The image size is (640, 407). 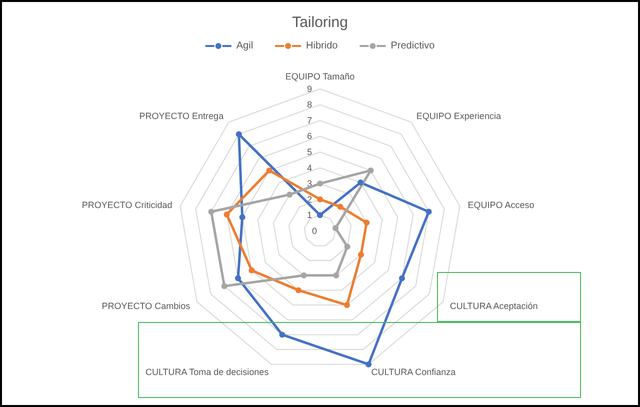 What do you see at coordinates (309, 152) in the screenshot?
I see `y-tick-label: 5` at bounding box center [309, 152].